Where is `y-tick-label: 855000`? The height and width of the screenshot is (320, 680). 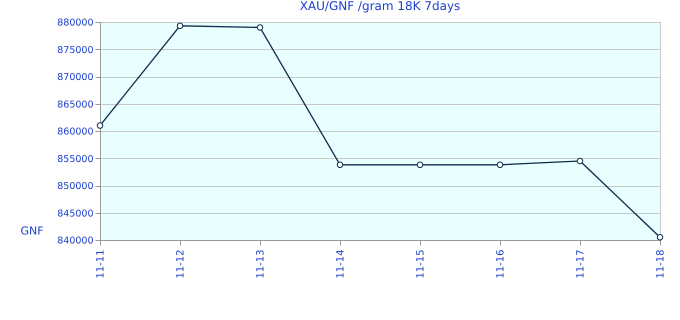 y-tick-label: 855000 is located at coordinates (75, 159).